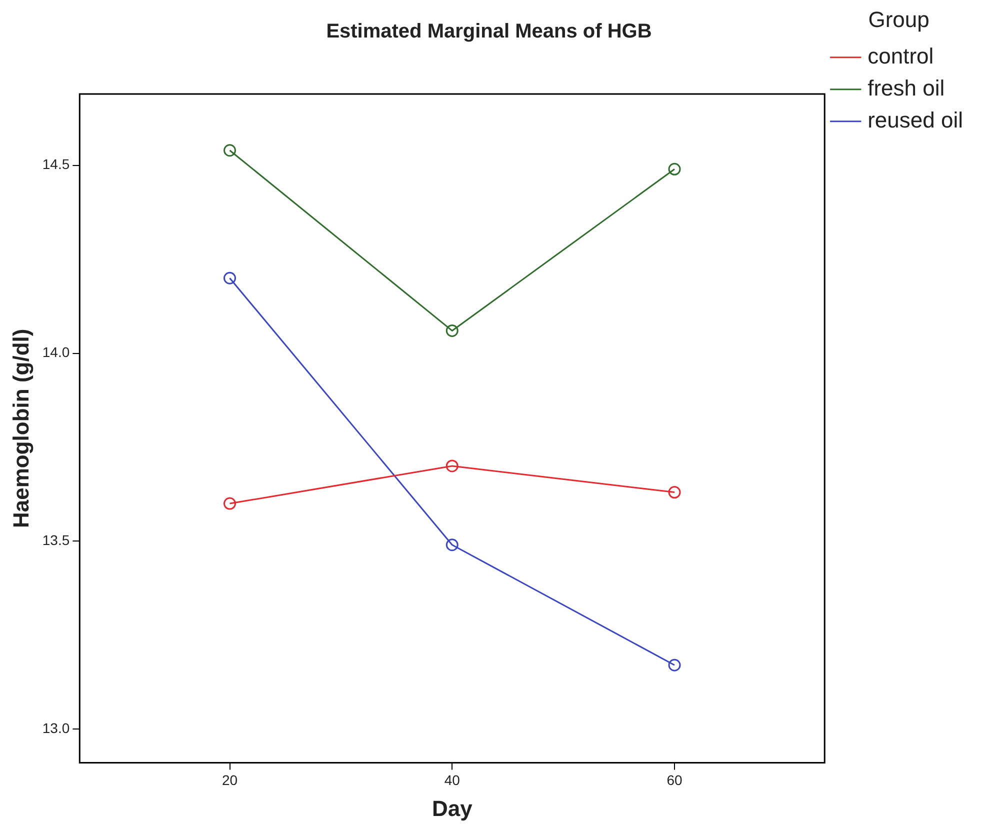 This screenshot has height=832, width=983. I want to click on x-tick-label: 60, so click(674, 780).